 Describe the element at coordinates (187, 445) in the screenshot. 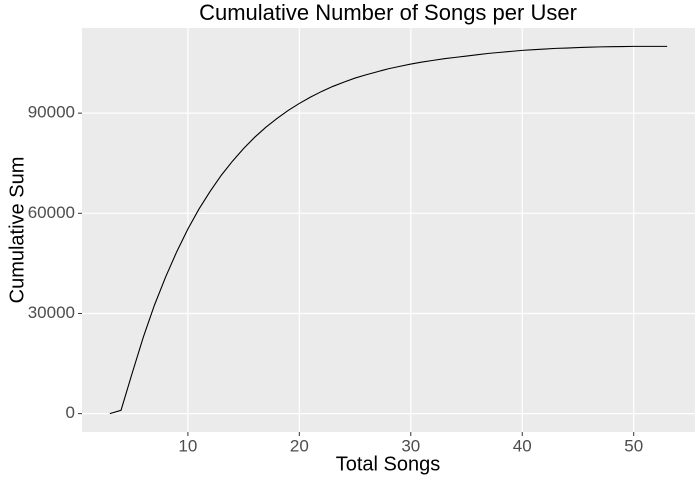

I see `x-tick-label: 10` at that location.